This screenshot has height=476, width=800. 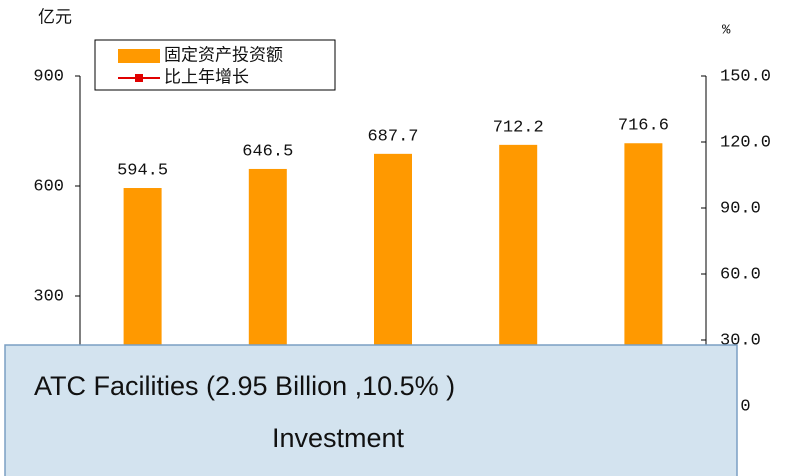 What do you see at coordinates (142, 171) in the screenshot?
I see `data-label: 594.5` at bounding box center [142, 171].